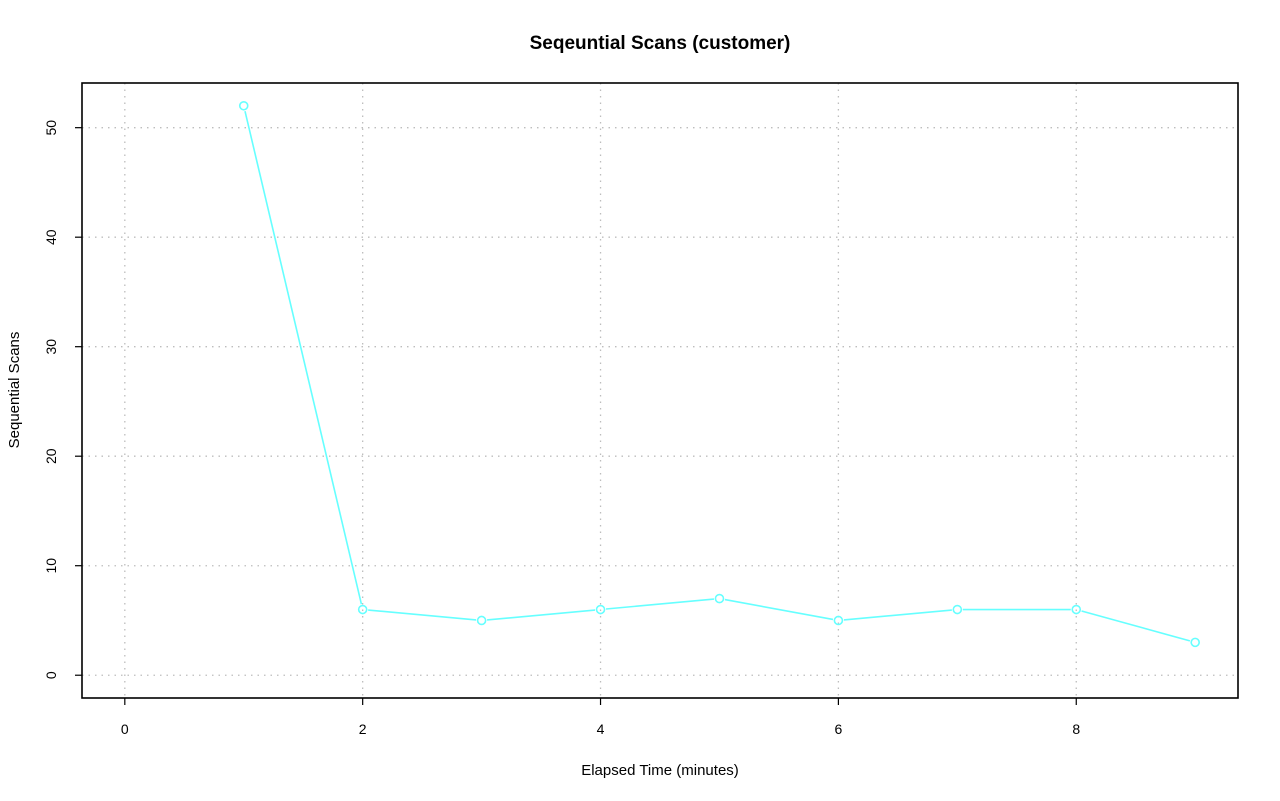 The width and height of the screenshot is (1280, 801). What do you see at coordinates (51, 237) in the screenshot?
I see `y-tick-label: 40` at bounding box center [51, 237].